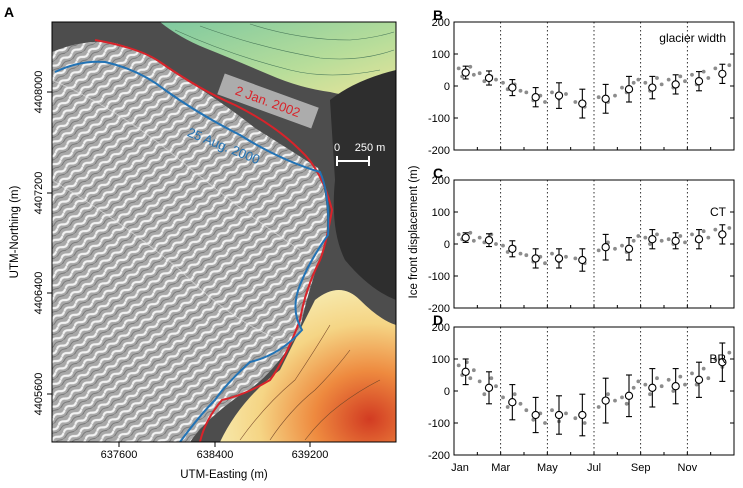  I want to click on map-x-label: UTM-Easting (m), so click(224, 475).